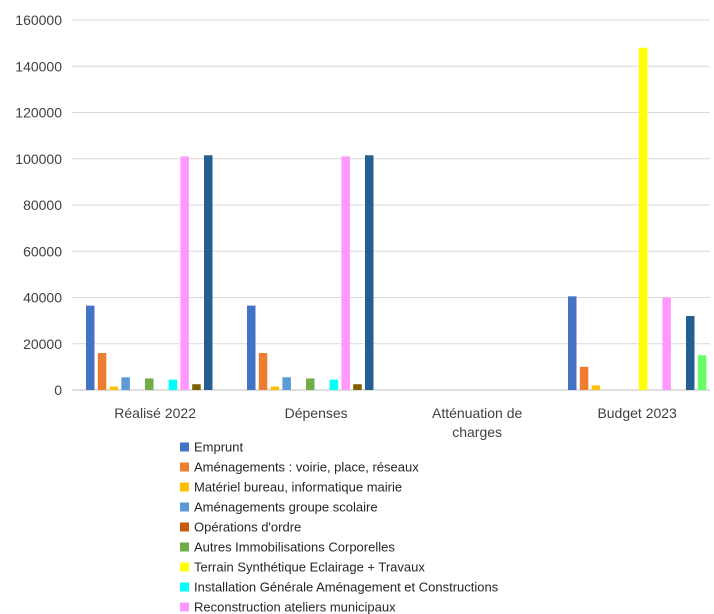 This screenshot has height=614, width=714. What do you see at coordinates (477, 432) in the screenshot?
I see `category-label: charges` at bounding box center [477, 432].